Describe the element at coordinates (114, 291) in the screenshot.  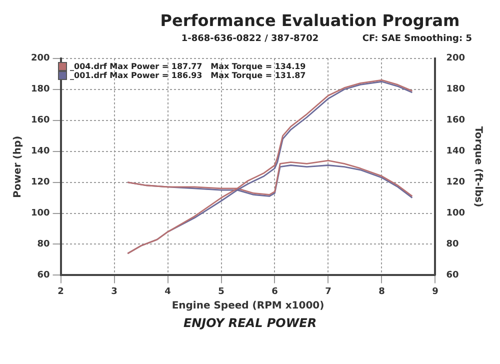
I see `x-tick-label: 3` at that location.